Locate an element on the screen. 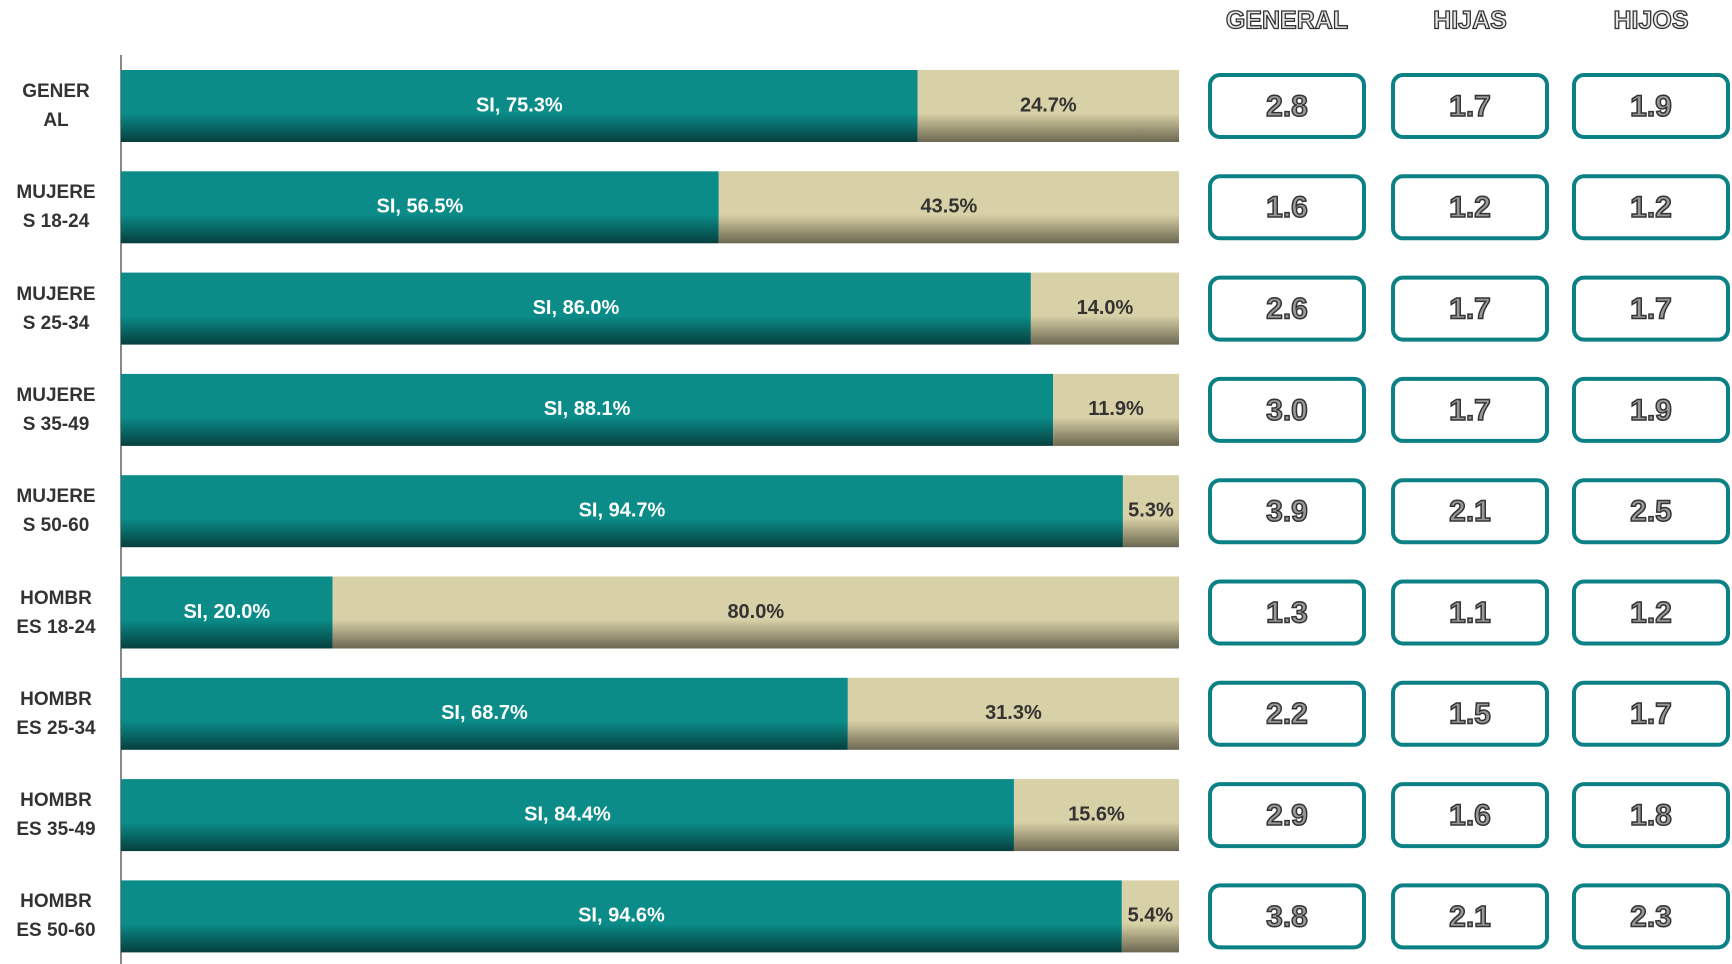 The width and height of the screenshot is (1732, 964). table-cell: 3.8 is located at coordinates (1287, 916).